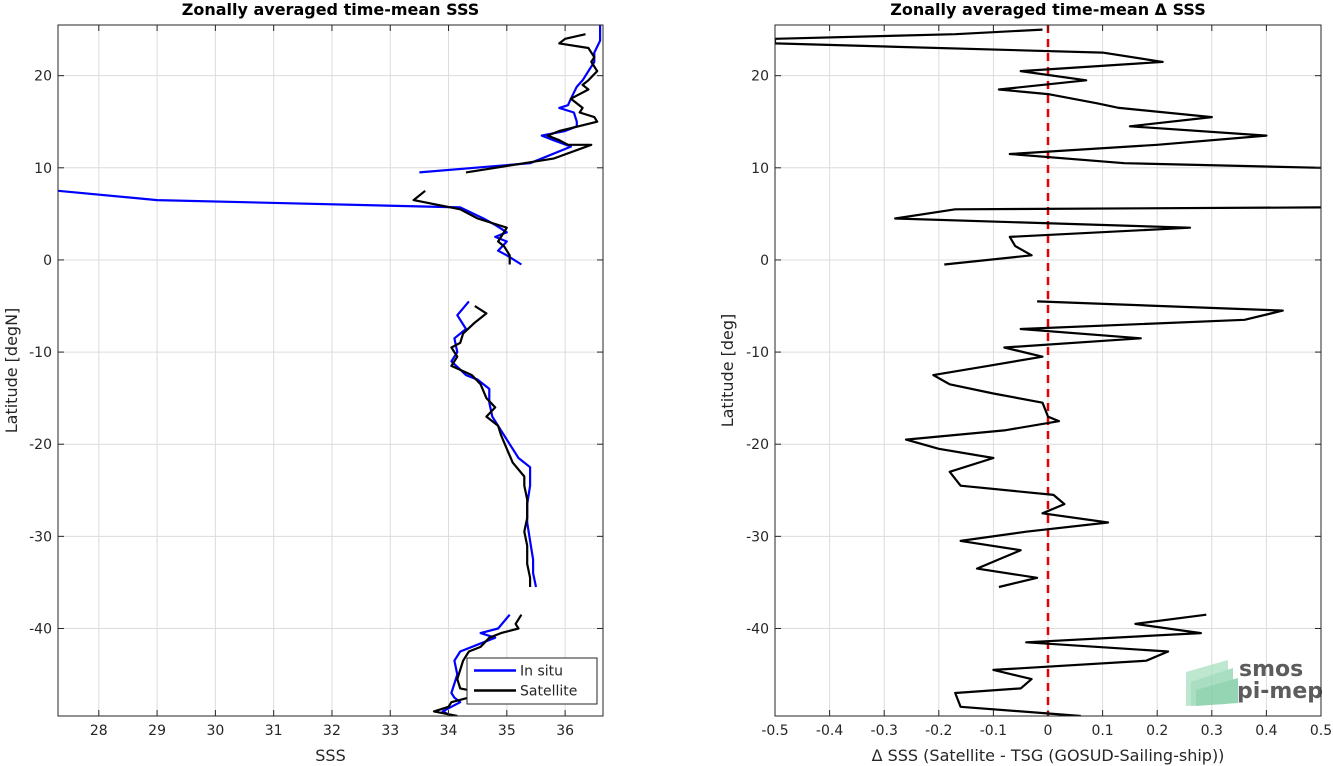 This screenshot has height=766, width=1333. Describe the element at coordinates (331, 9) in the screenshot. I see `chart-title: Zonally averaged time-mean SSS` at that location.